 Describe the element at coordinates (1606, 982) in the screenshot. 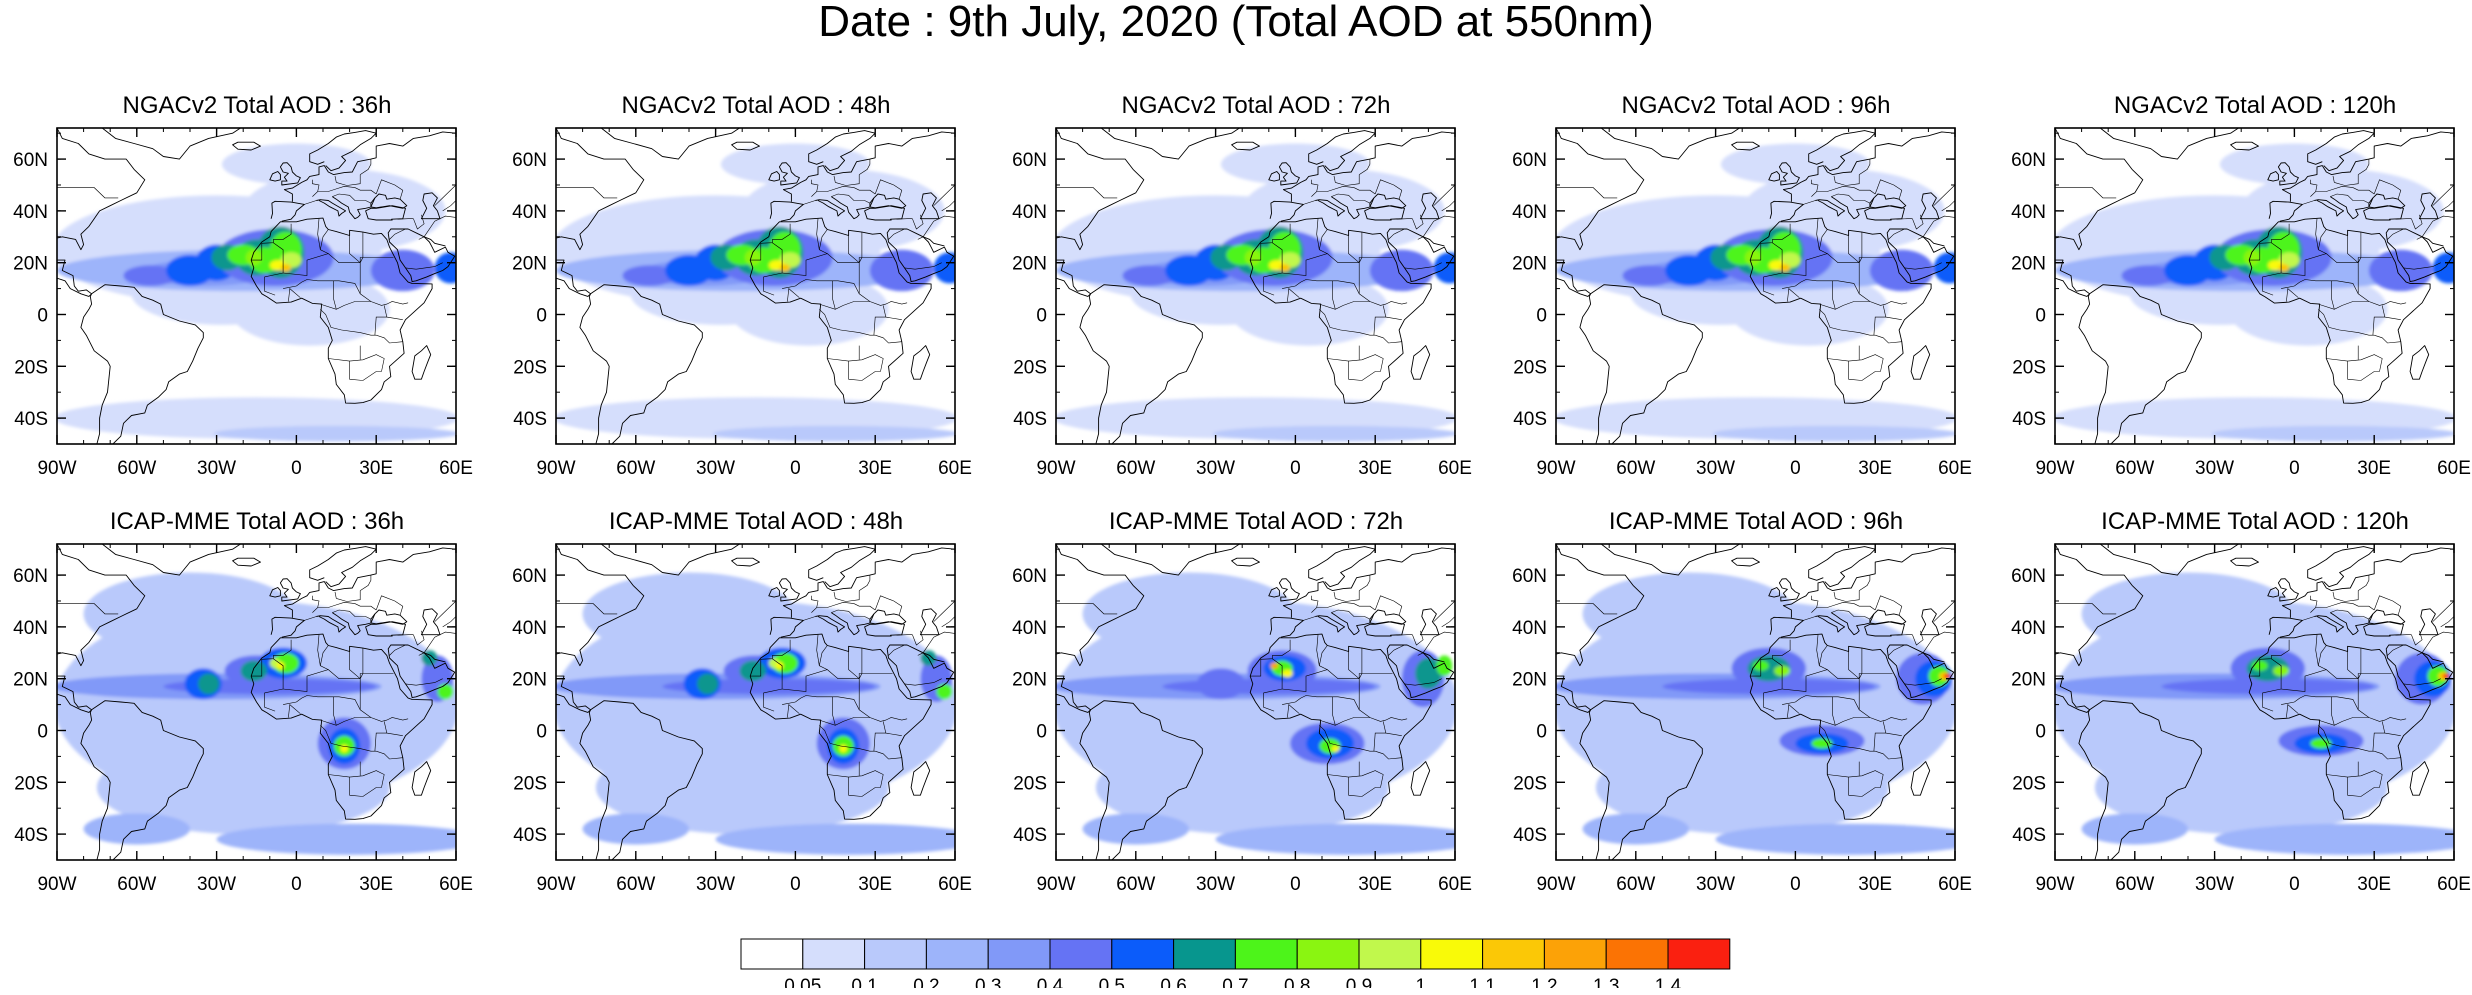

I see `colorbar-label: 1.3` at that location.